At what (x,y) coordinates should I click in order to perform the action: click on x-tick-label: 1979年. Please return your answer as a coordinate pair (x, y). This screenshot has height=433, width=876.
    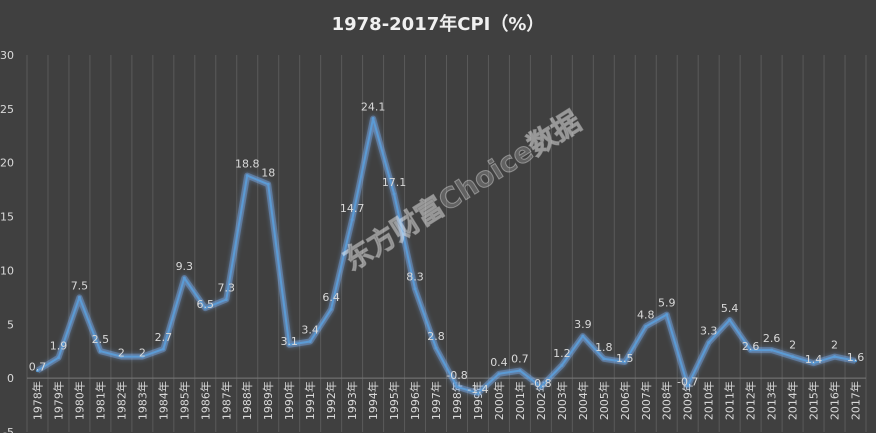
    Looking at the image, I should click on (58, 400).